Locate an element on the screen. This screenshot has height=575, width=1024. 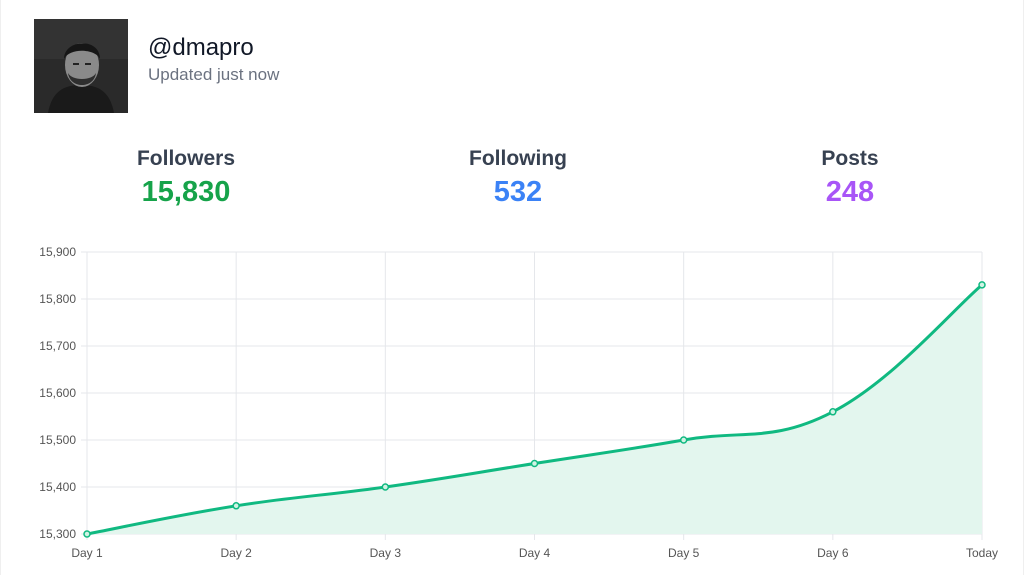
y-tick-label: 15,800 is located at coordinates (57, 299).